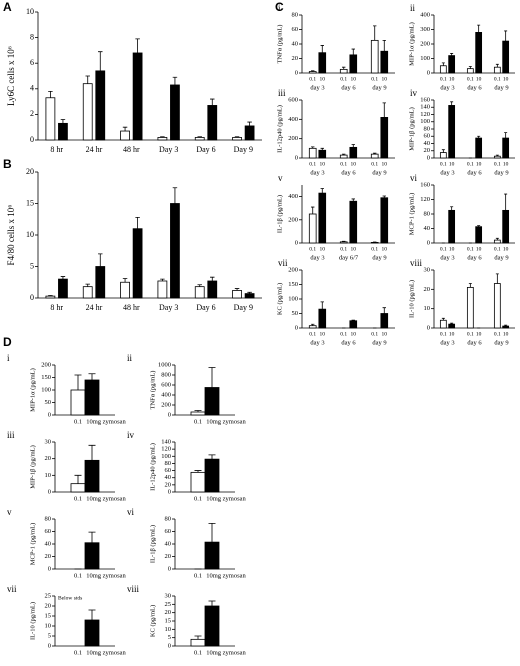 This screenshot has width=520, height=666. What do you see at coordinates (168, 595) in the screenshot?
I see `y-tick-label: 30` at bounding box center [168, 595].